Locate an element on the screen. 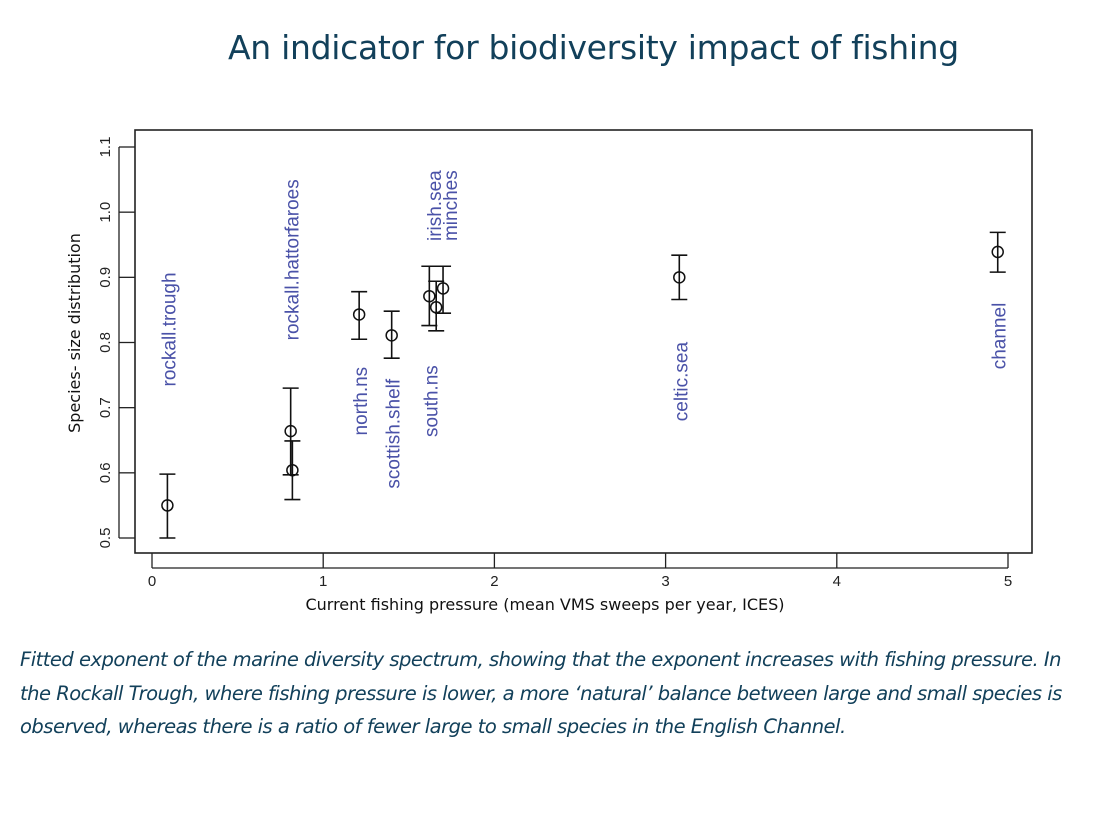 The height and width of the screenshot is (815, 1097). y-tick-label: 0.7 is located at coordinates (105, 407).